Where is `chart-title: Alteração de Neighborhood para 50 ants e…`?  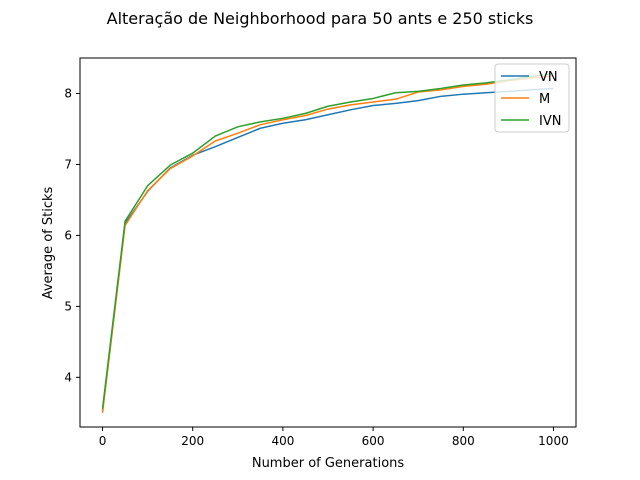 chart-title: Alteração de Neighborhood para 50 ants e… is located at coordinates (320, 18).